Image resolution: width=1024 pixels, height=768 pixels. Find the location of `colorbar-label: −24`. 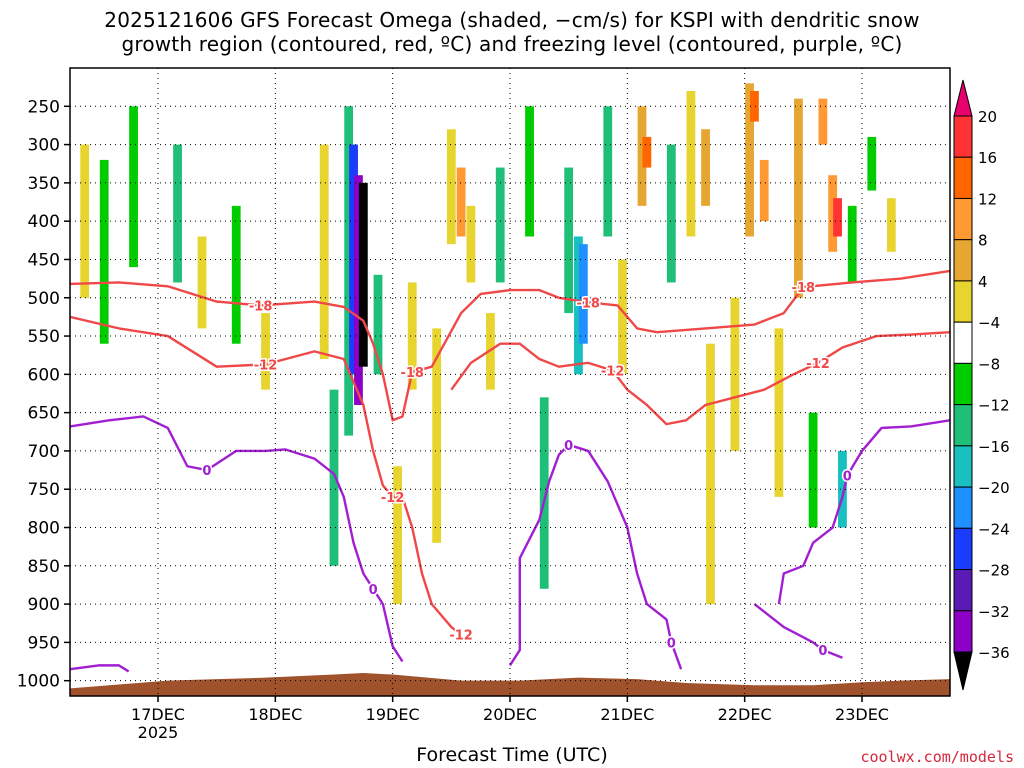

colorbar-label: −24 is located at coordinates (994, 529).